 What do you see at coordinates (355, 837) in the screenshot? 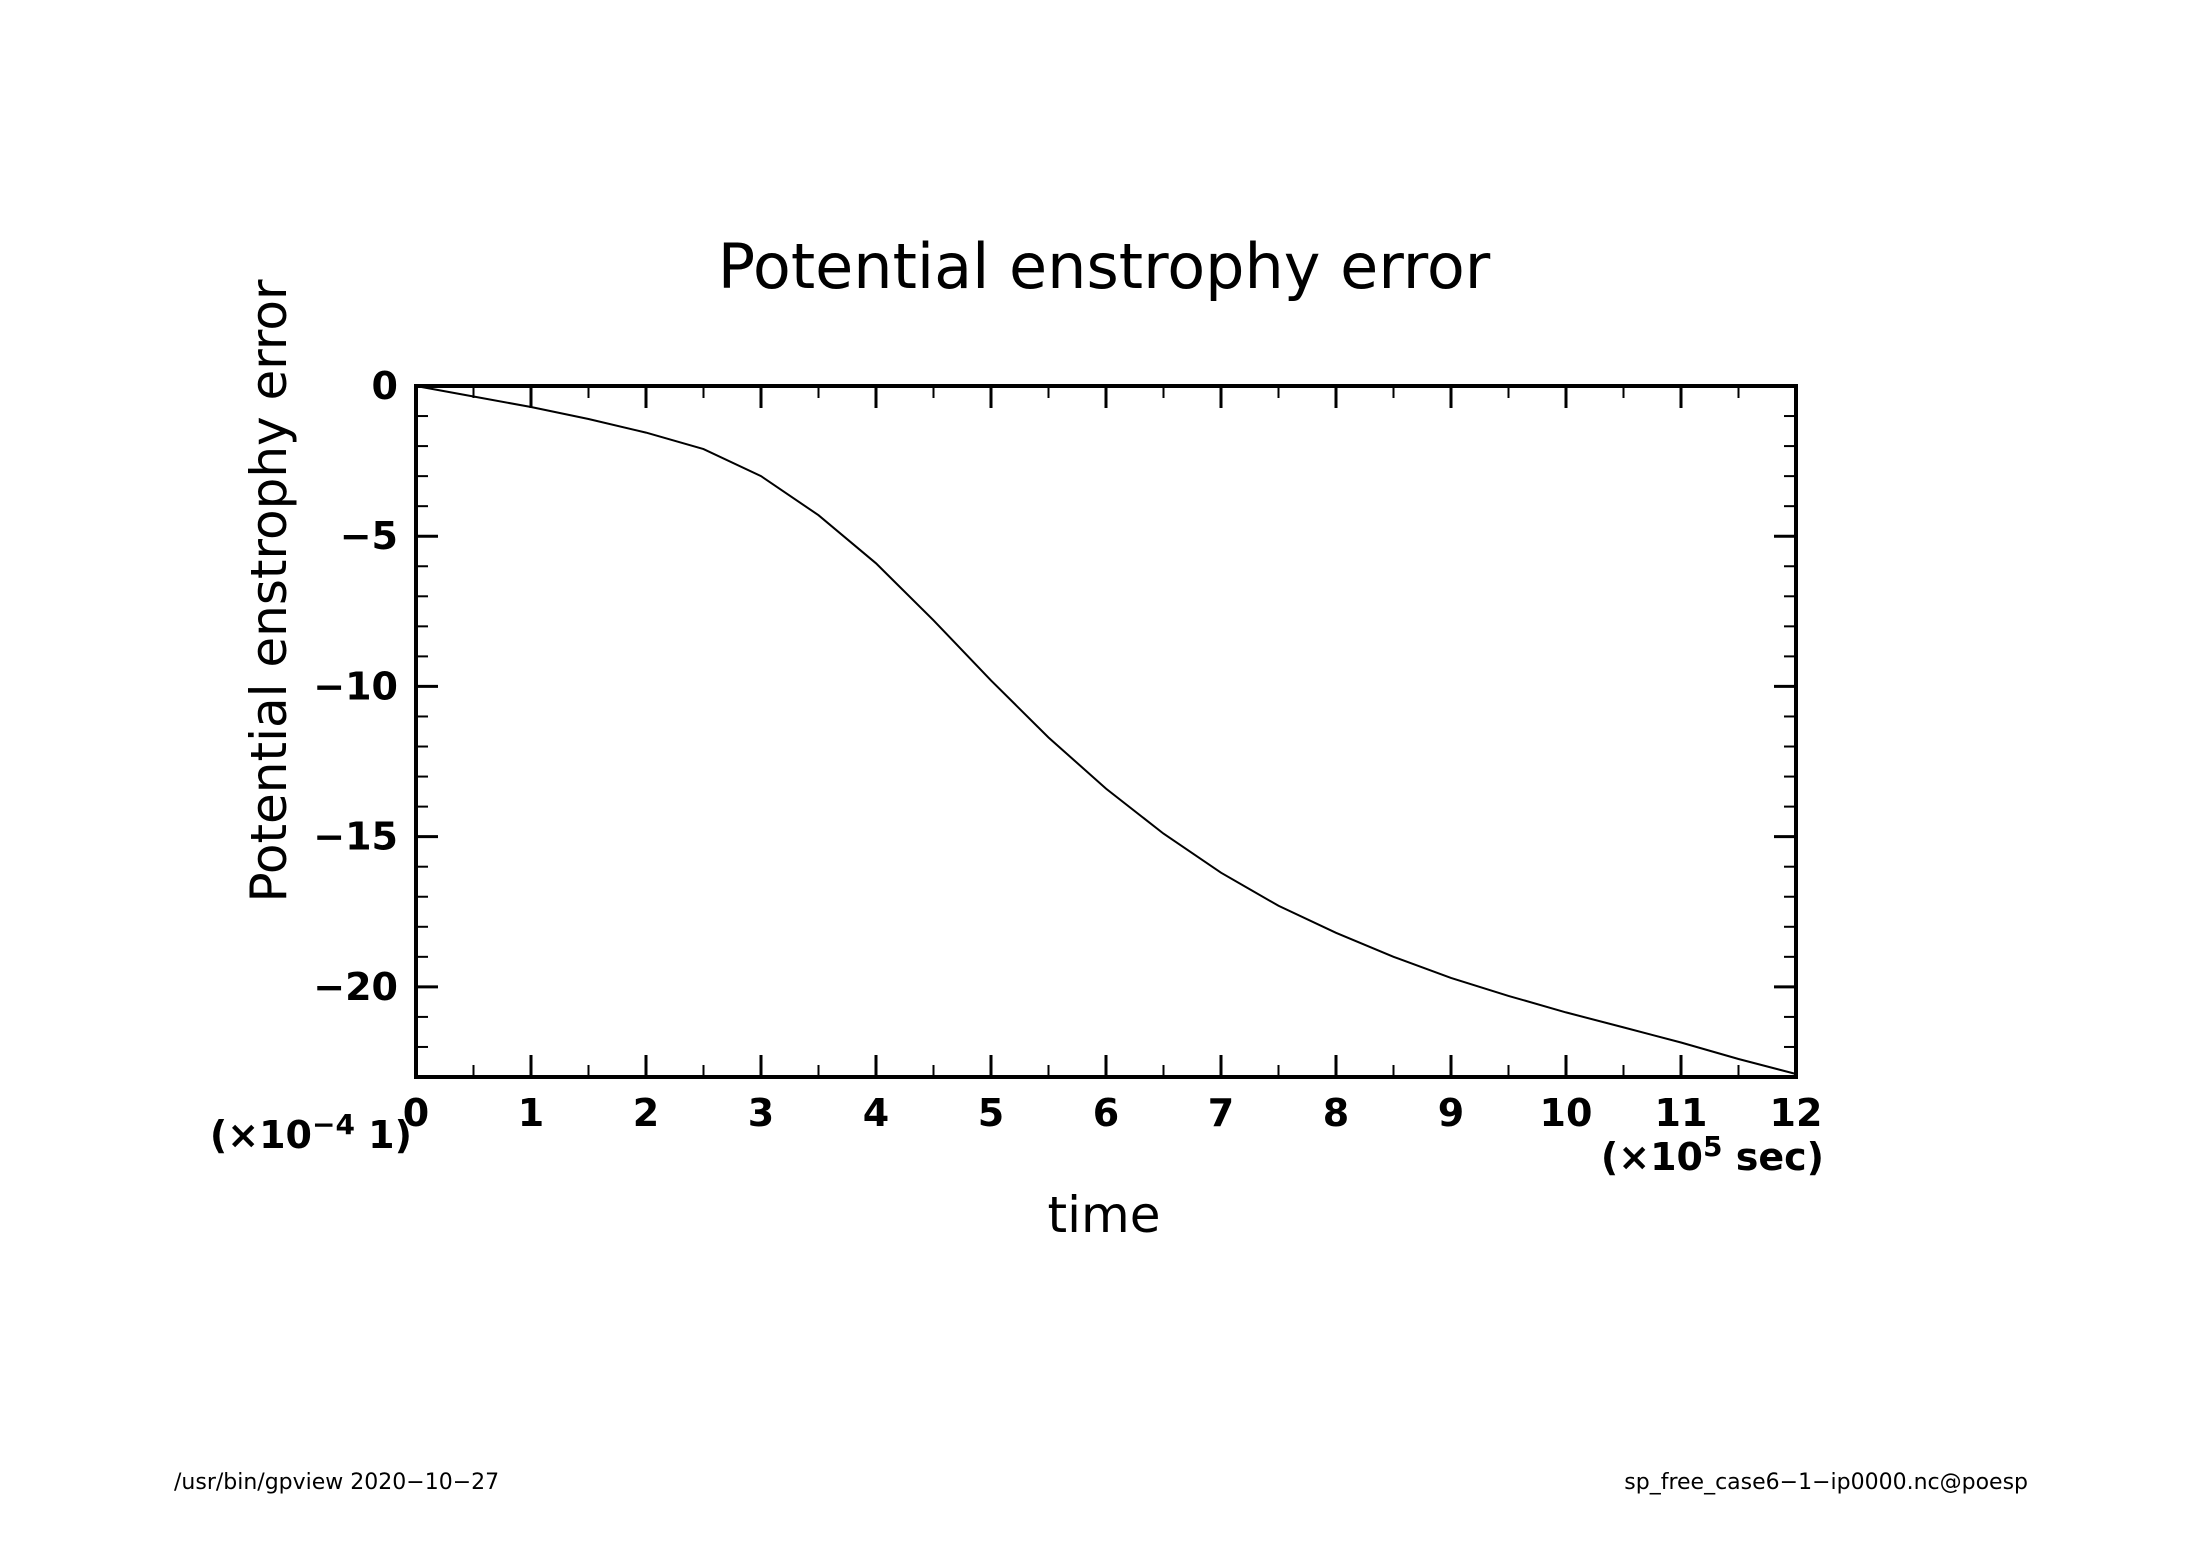
I see `y-tick-label: −15` at bounding box center [355, 837].